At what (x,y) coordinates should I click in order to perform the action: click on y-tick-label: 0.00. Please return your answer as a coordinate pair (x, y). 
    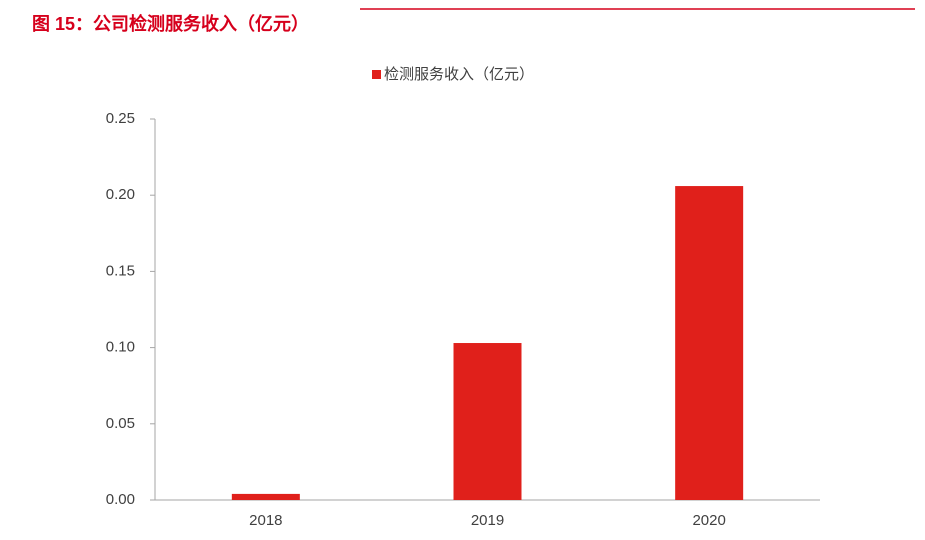
    Looking at the image, I should click on (120, 499).